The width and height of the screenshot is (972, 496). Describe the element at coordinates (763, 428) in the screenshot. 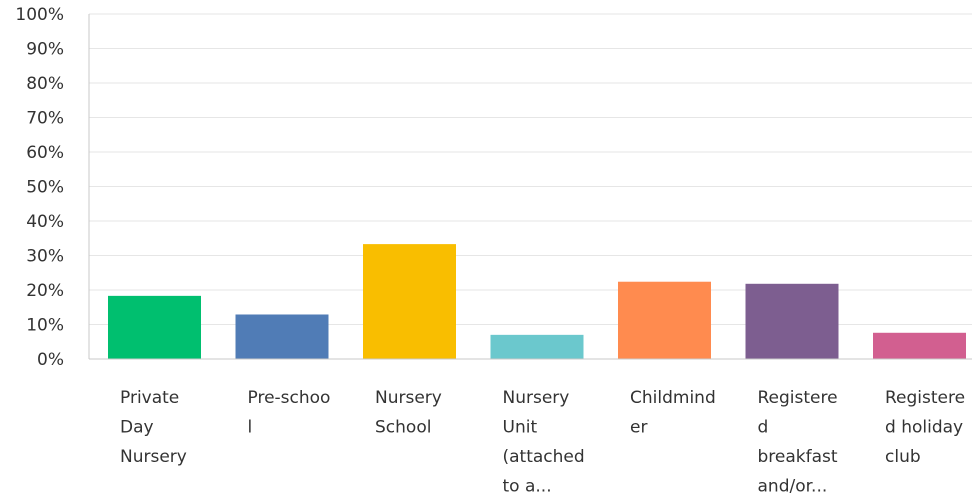

I see `x-category-label-line: d` at that location.